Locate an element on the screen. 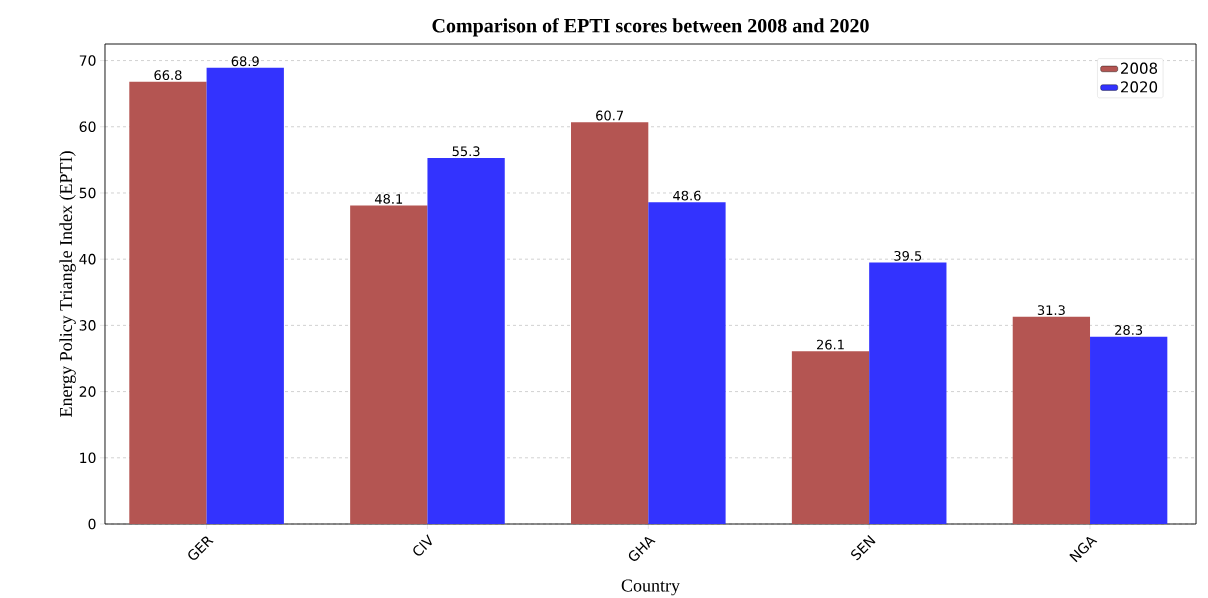  data-label: 55.3 is located at coordinates (466, 151).